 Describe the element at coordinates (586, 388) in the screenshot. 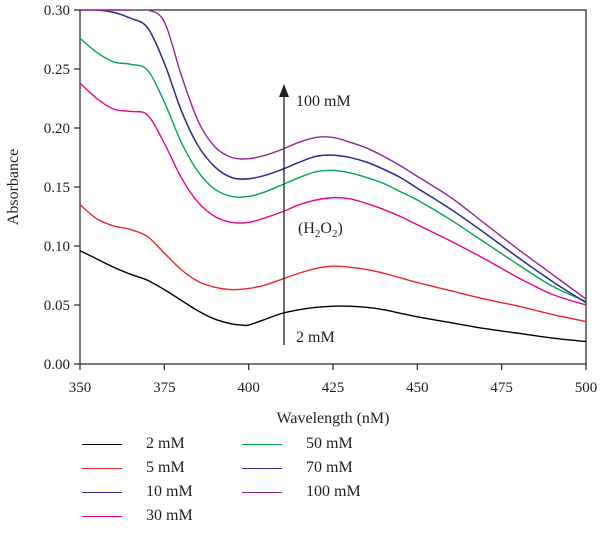

I see `x-tick-label: 500` at that location.